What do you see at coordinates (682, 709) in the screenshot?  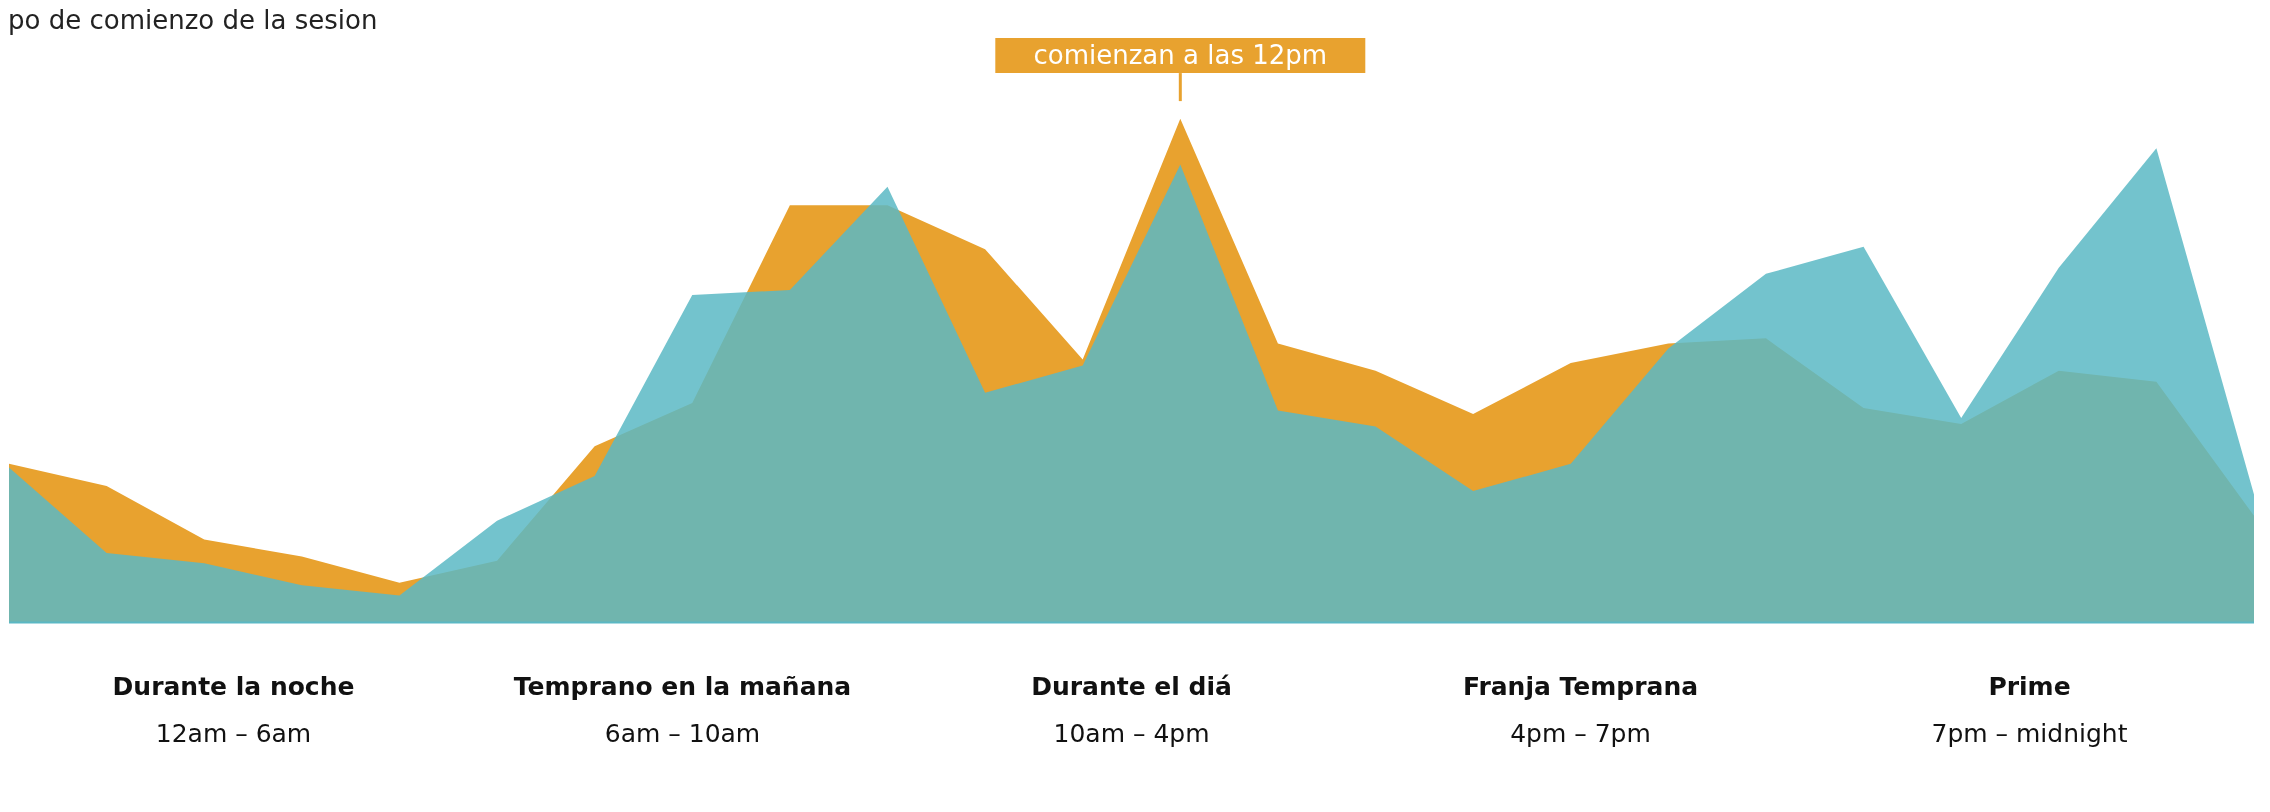 I see `text: Temprano en la mañana 6am – 10am` at bounding box center [682, 709].